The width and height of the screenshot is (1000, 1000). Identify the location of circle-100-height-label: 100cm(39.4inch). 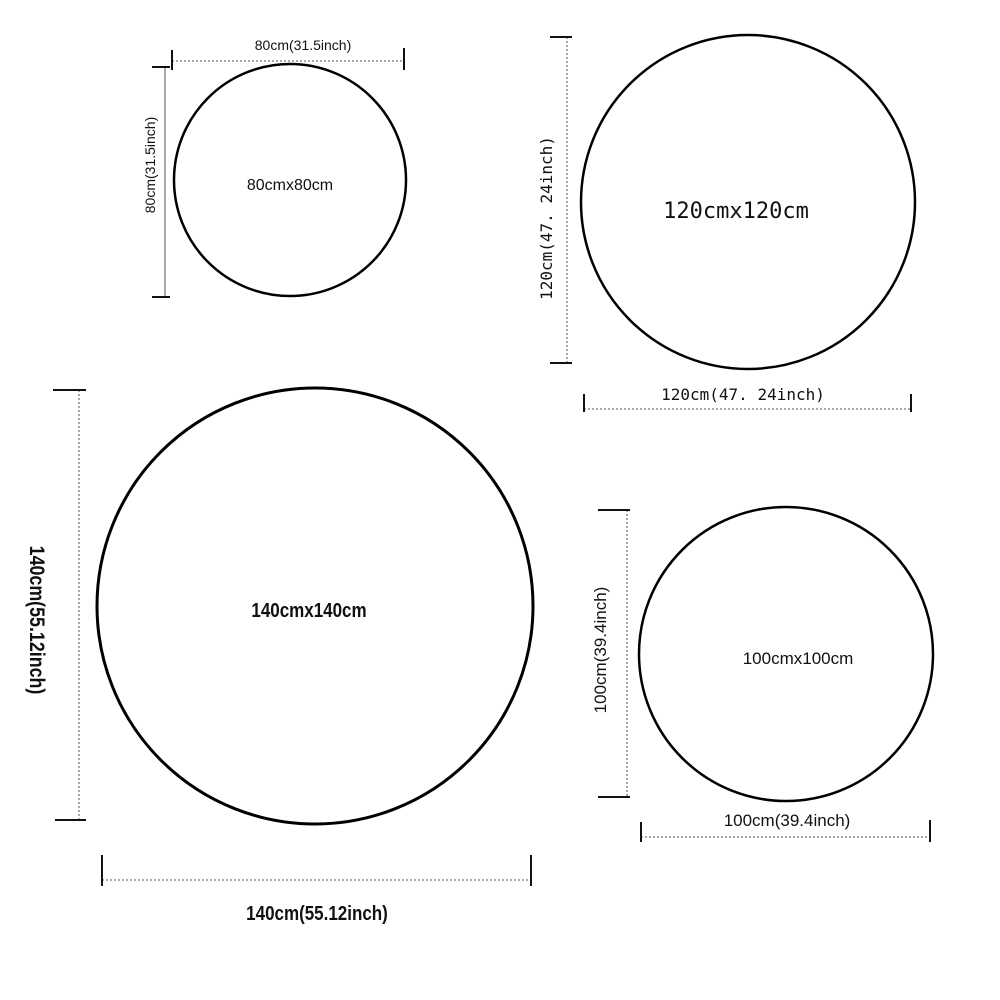
(600, 650).